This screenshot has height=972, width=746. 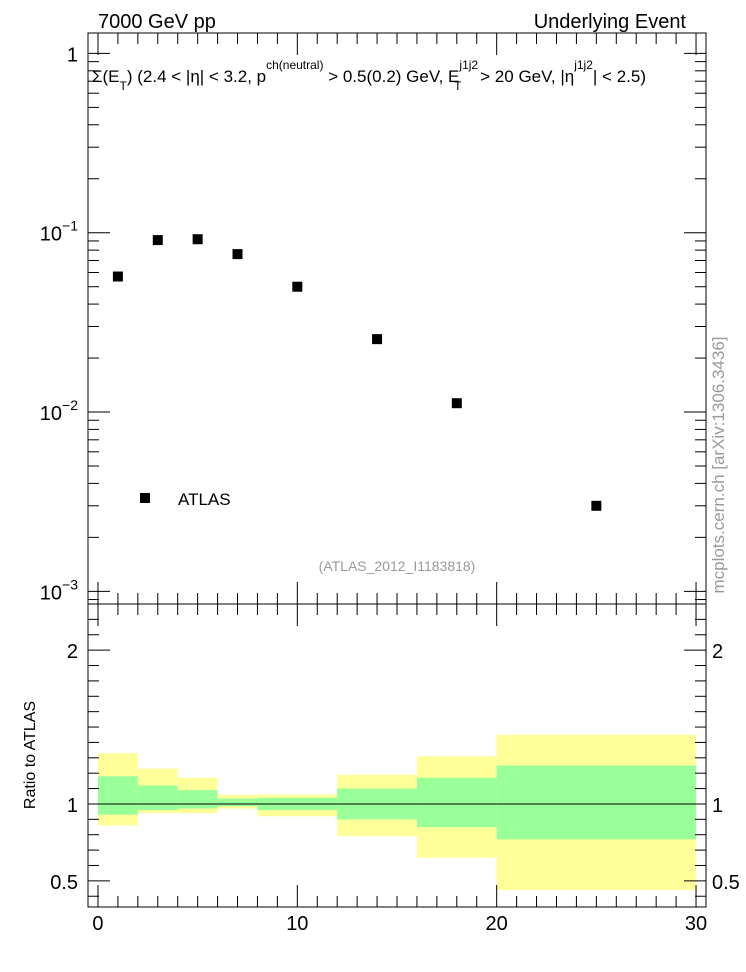 What do you see at coordinates (397, 566) in the screenshot?
I see `analysis-id: (ATLAS_2012_I1183818)` at bounding box center [397, 566].